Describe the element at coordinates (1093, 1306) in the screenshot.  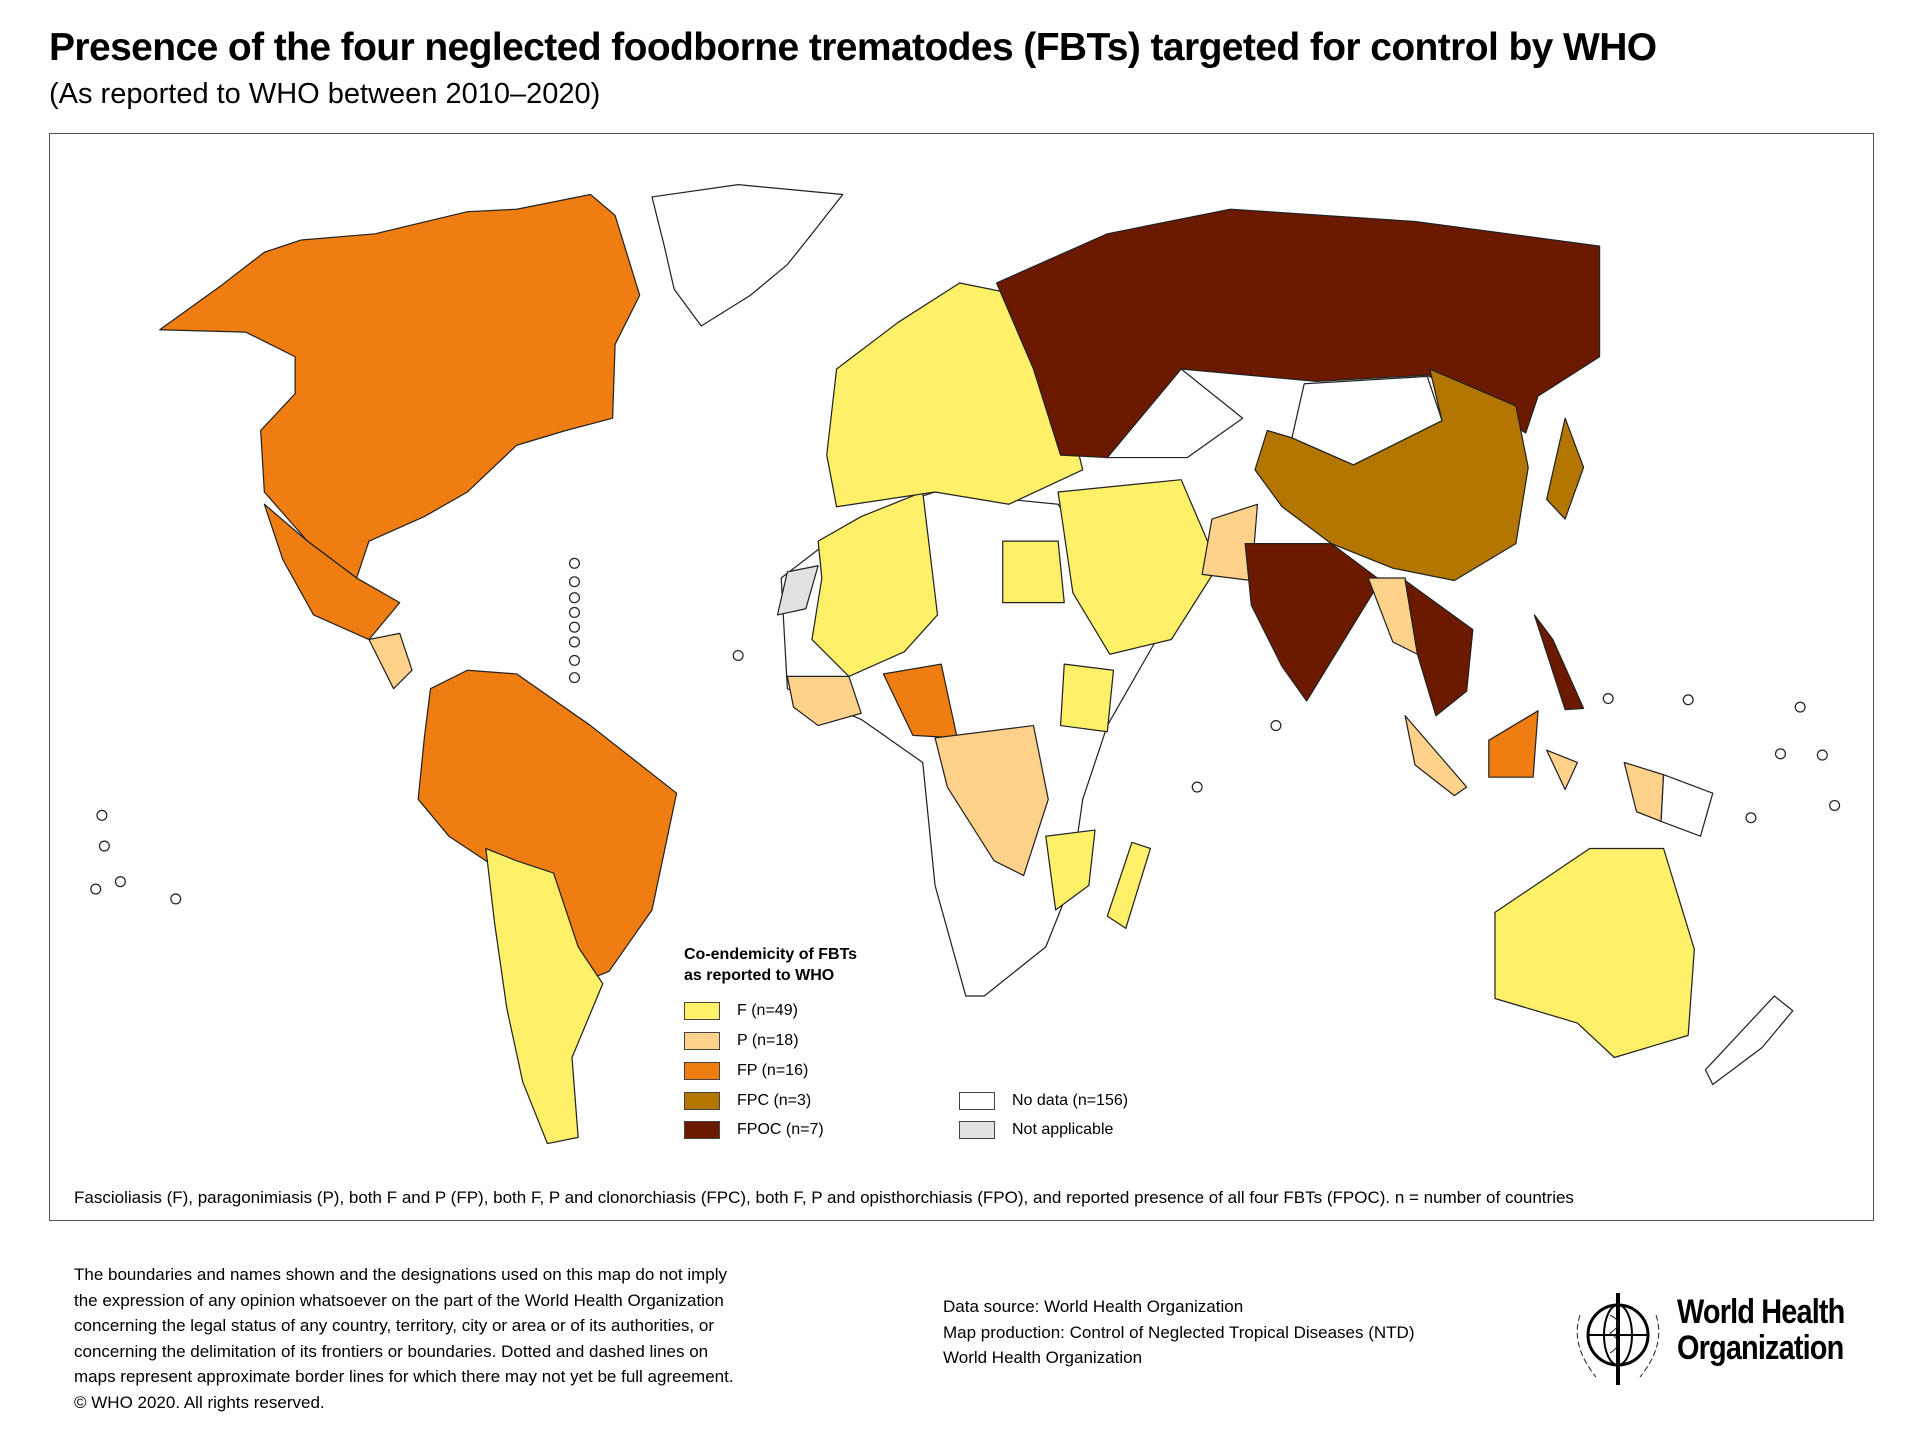
I see `credits-data-source: Data source: World Health Organization` at that location.